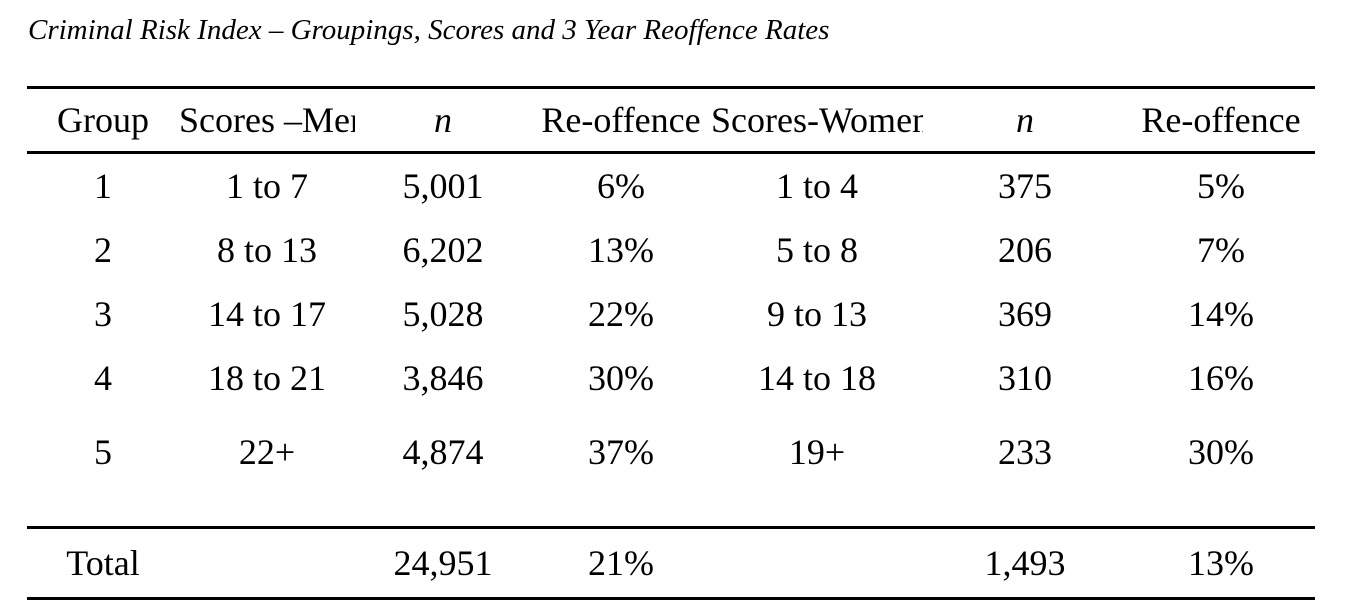  I want to click on cell-group: 2, so click(103, 250).